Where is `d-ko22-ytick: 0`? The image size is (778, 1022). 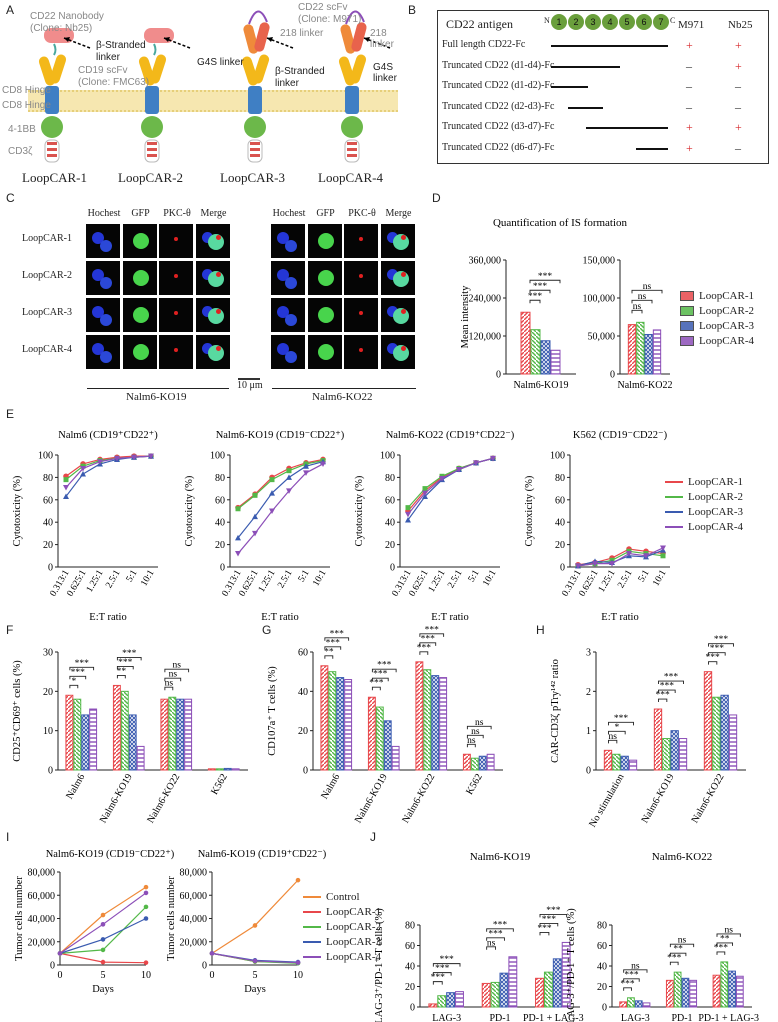
d-ko22-ytick: 0 is located at coordinates (612, 375).